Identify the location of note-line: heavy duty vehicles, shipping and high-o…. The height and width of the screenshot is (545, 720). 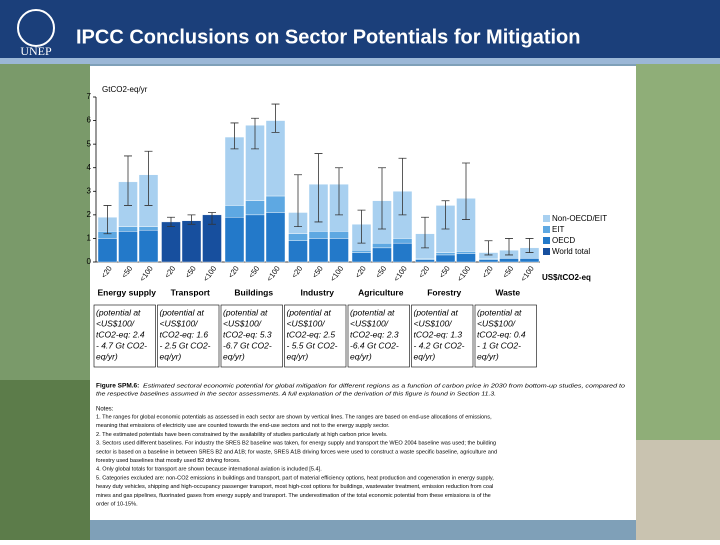
(294, 487).